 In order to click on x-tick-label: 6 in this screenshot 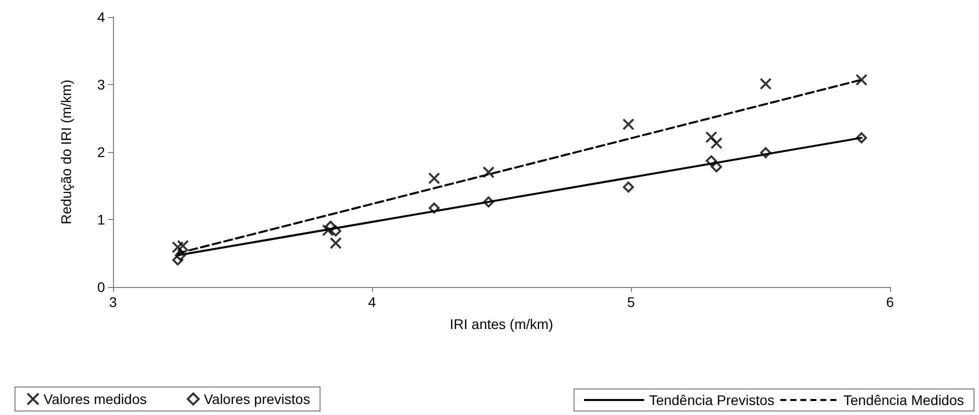, I will do `click(890, 302)`.